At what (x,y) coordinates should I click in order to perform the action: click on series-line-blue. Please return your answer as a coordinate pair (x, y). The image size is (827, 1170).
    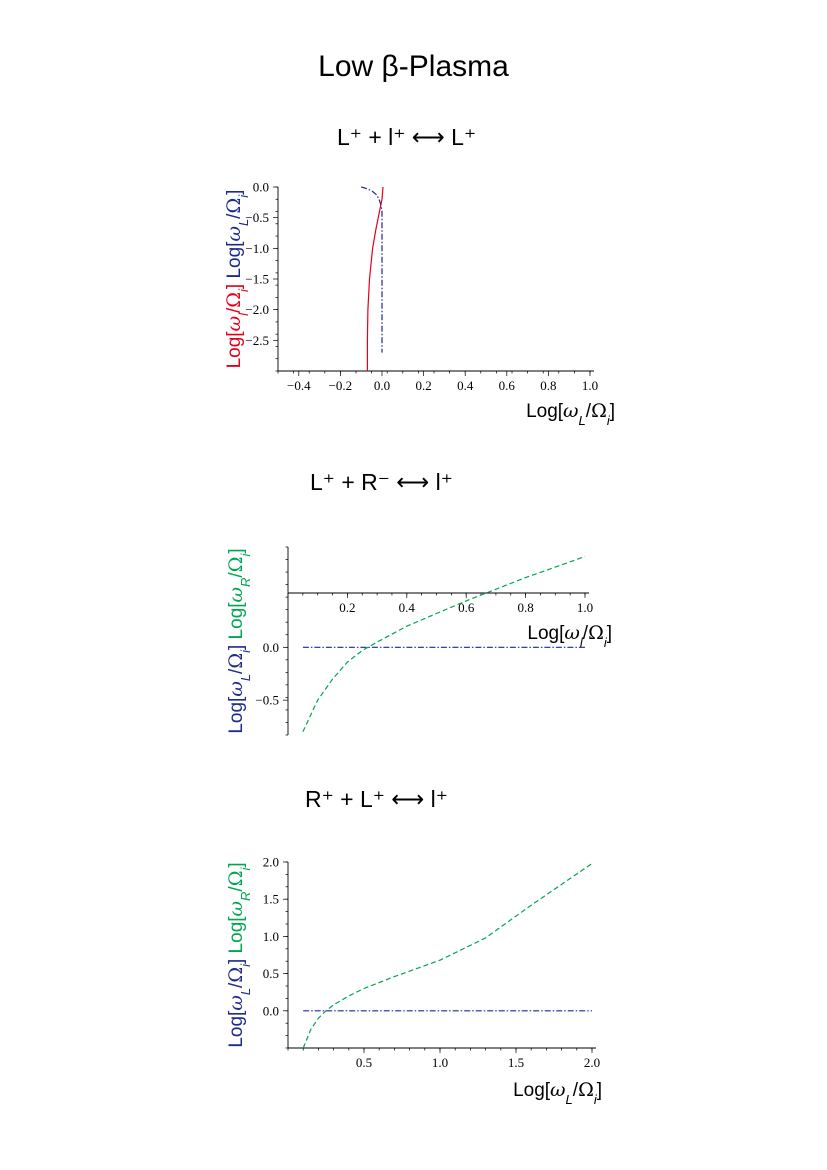
    Looking at the image, I should click on (372, 269).